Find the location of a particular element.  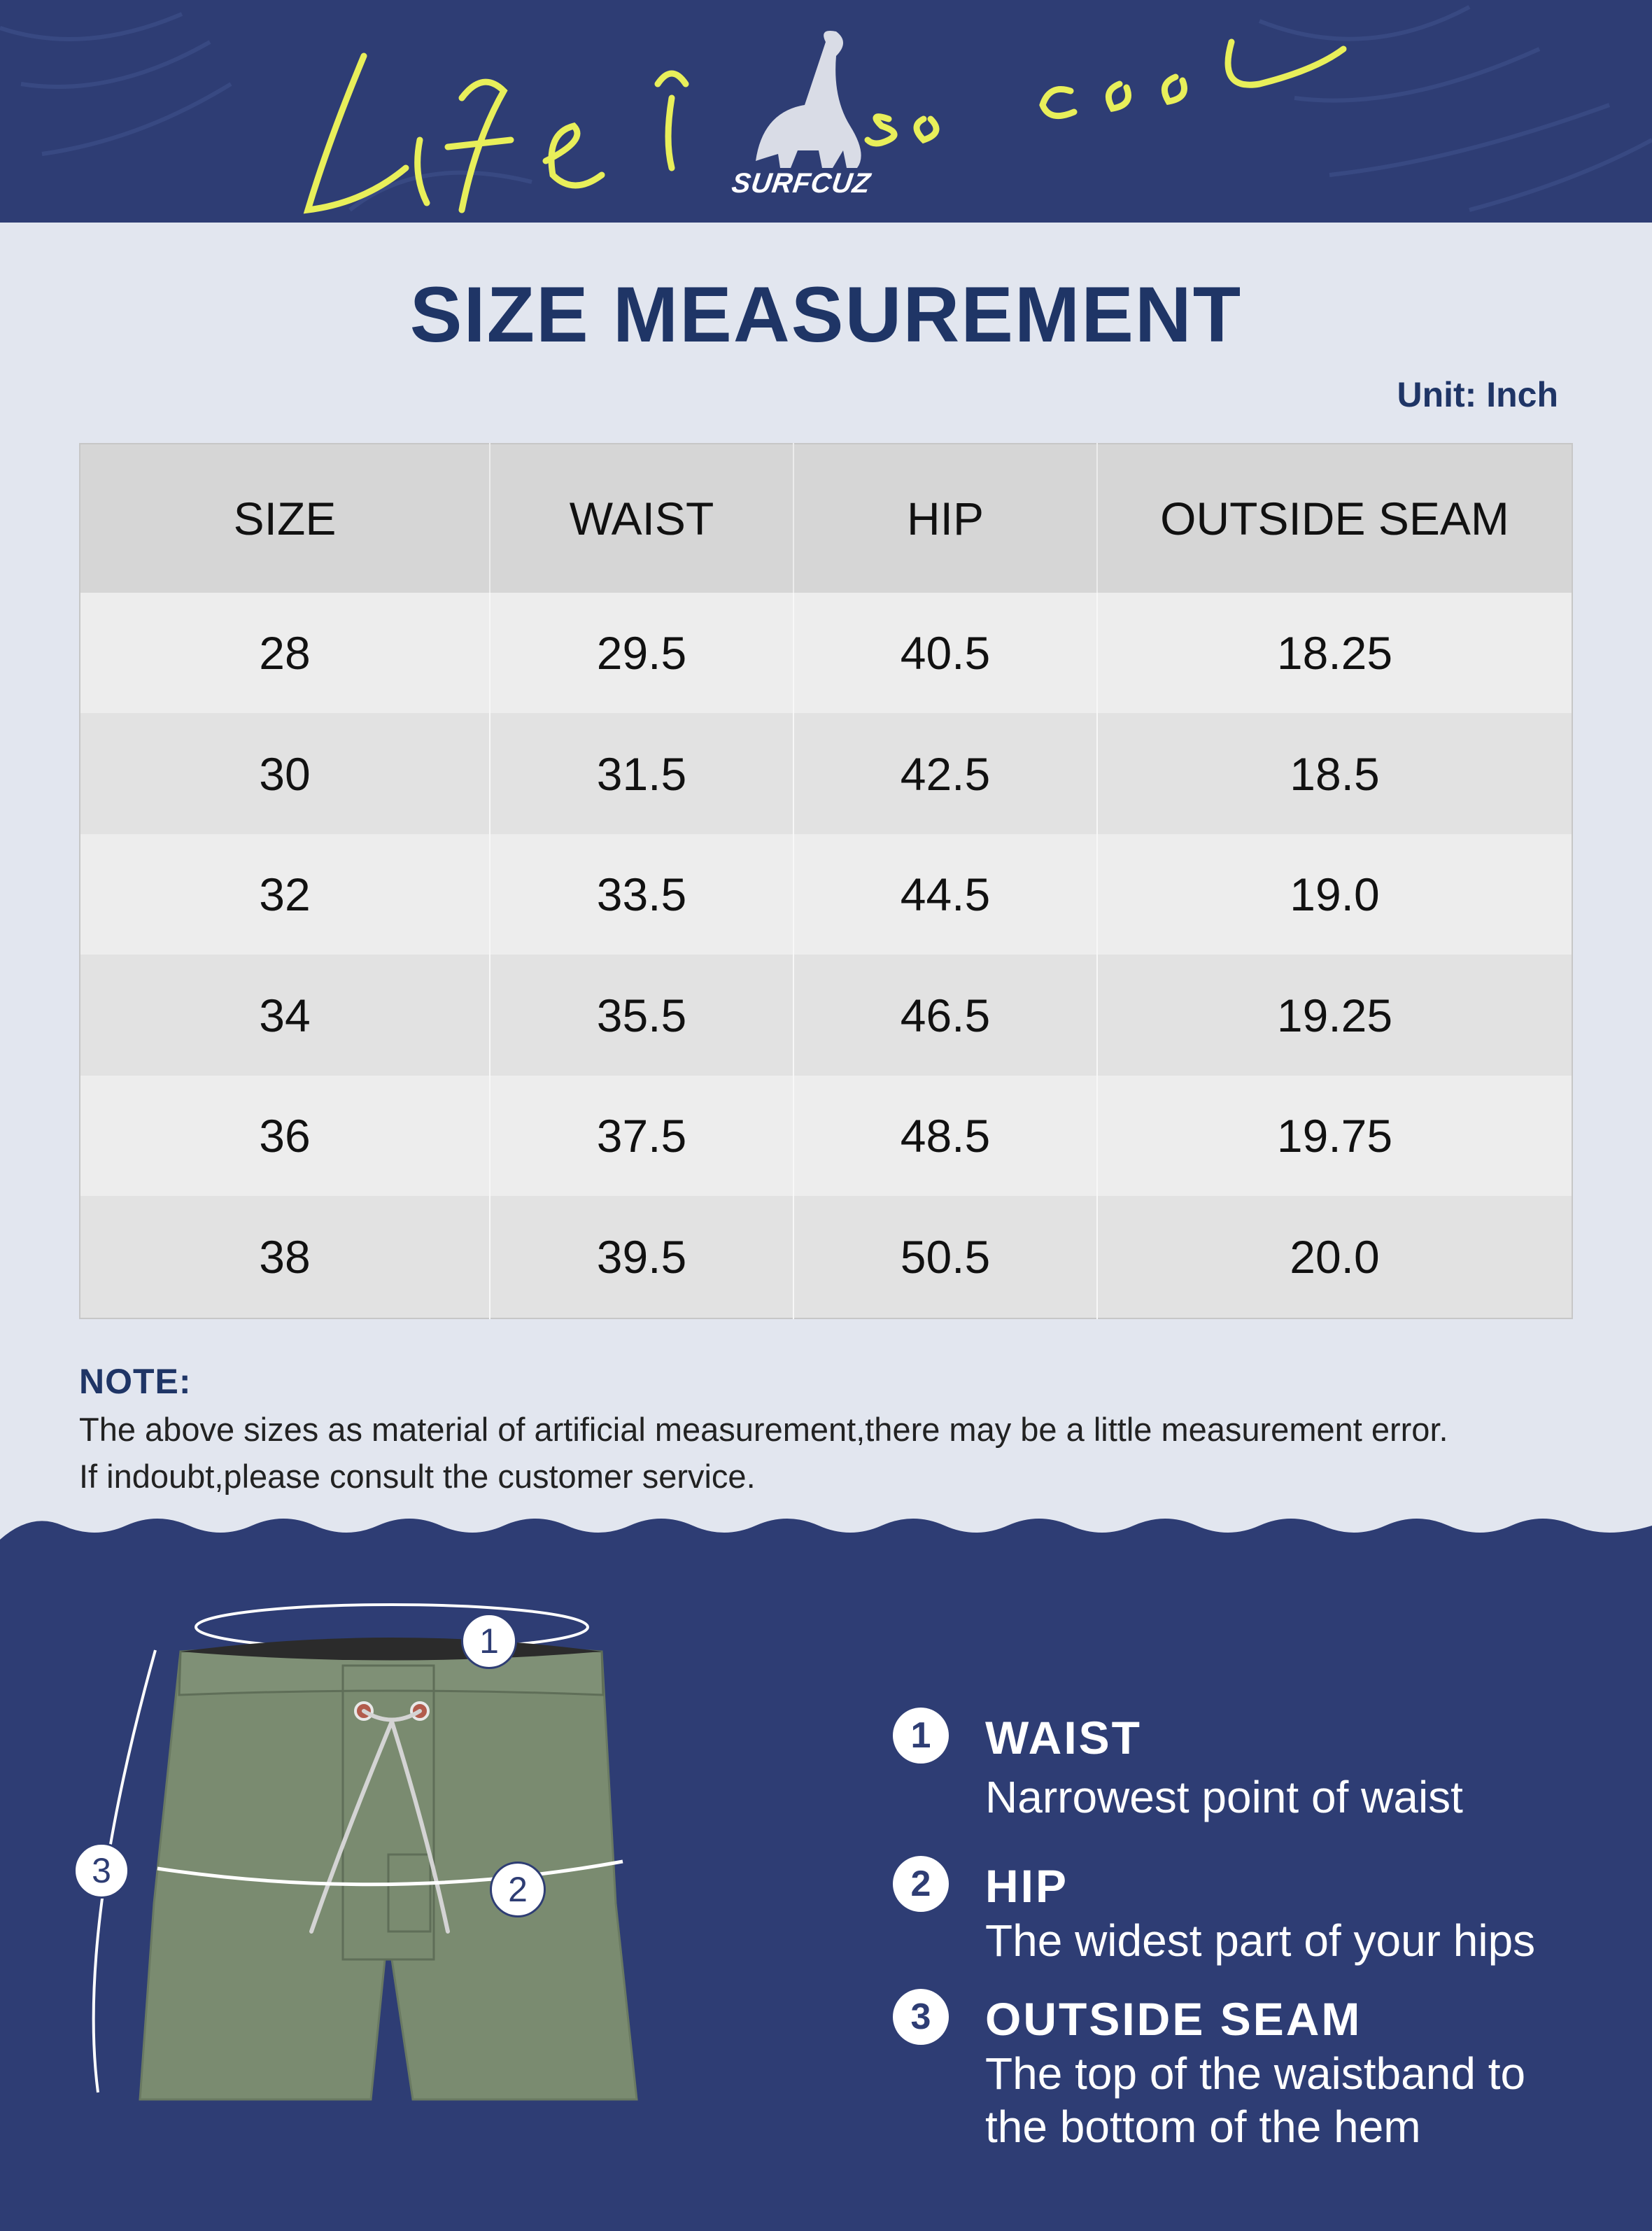

table-row: 28 29.5 40.5 18.25 is located at coordinates (826, 653).